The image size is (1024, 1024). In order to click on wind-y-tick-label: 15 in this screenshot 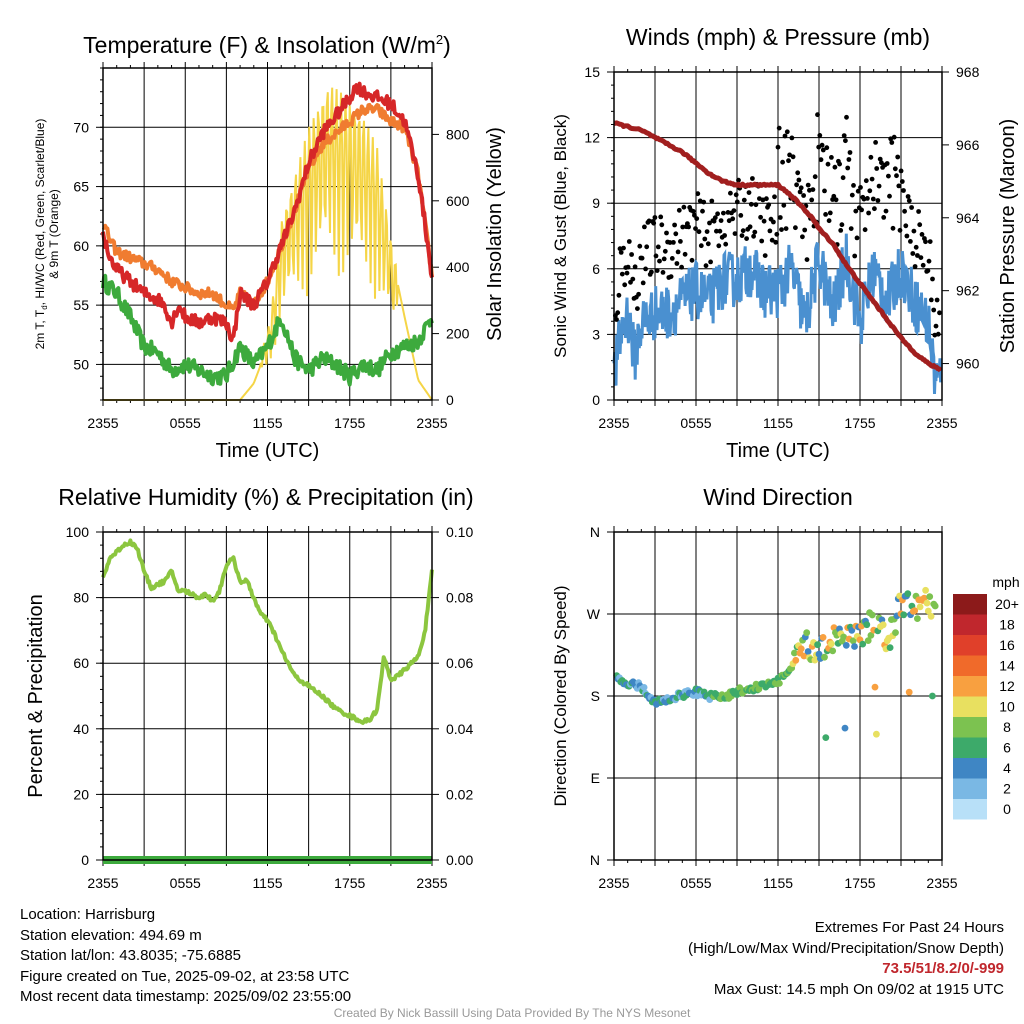, I will do `click(592, 72)`.